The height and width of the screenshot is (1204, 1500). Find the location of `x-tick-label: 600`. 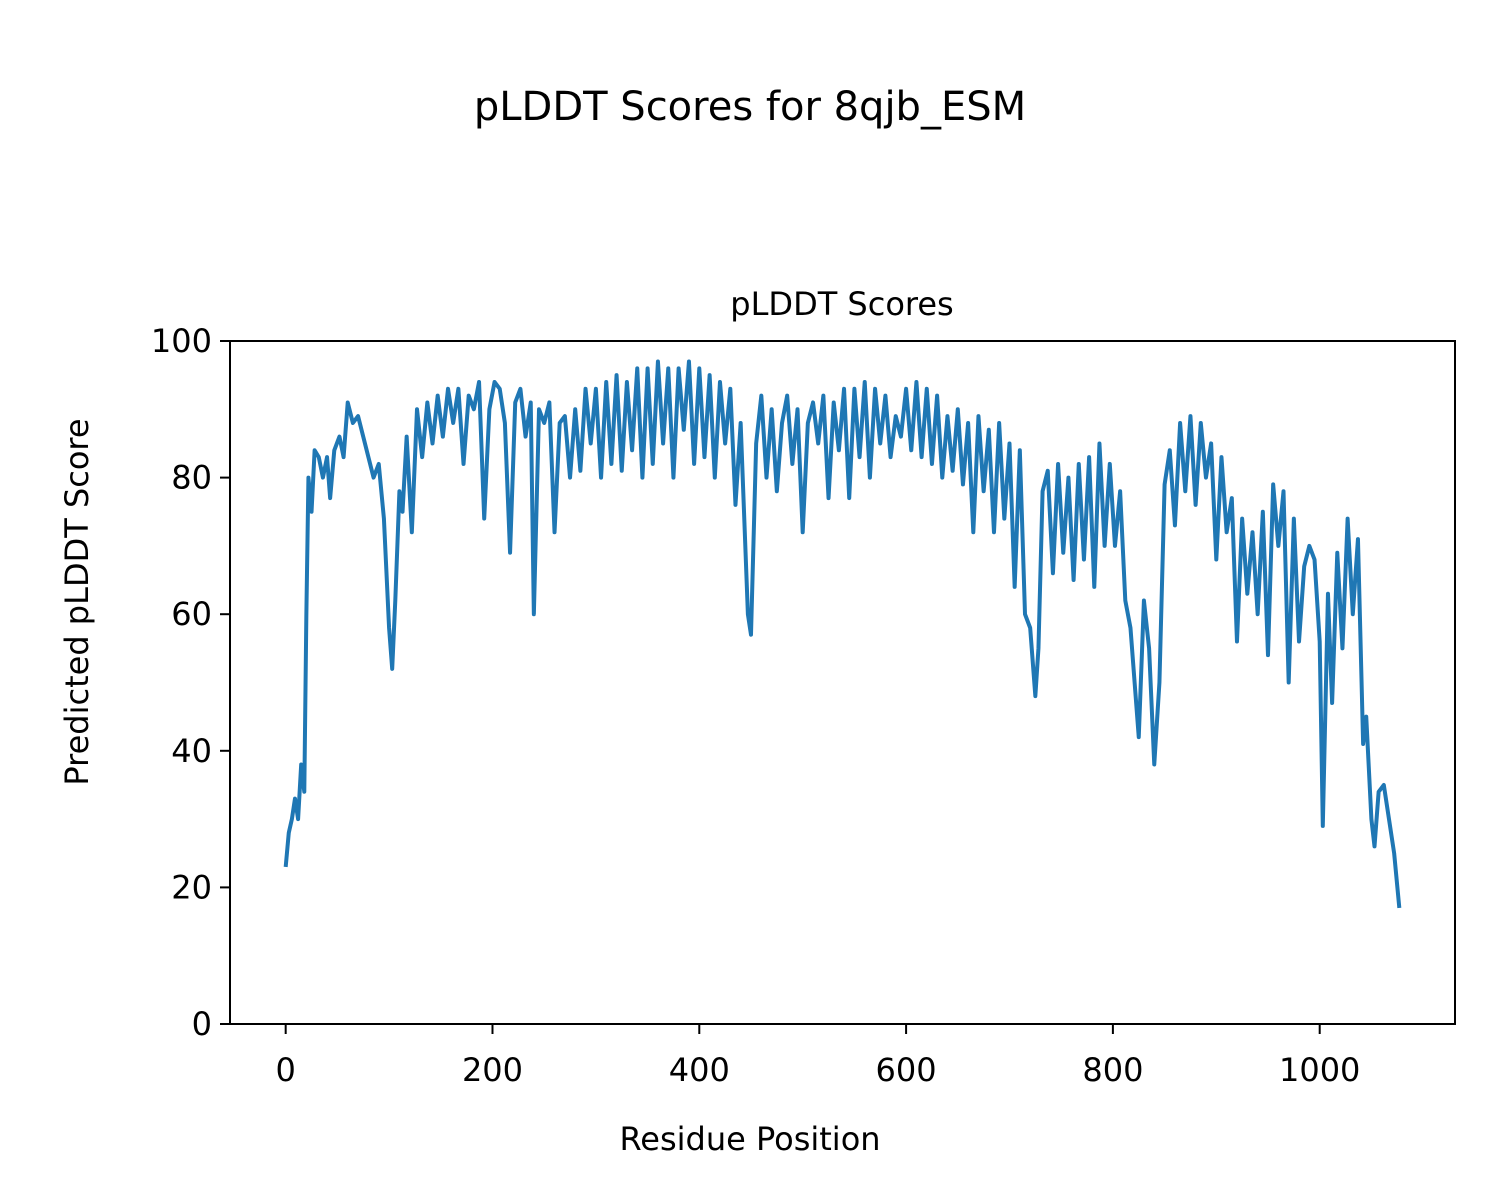

x-tick-label: 600 is located at coordinates (906, 1070).